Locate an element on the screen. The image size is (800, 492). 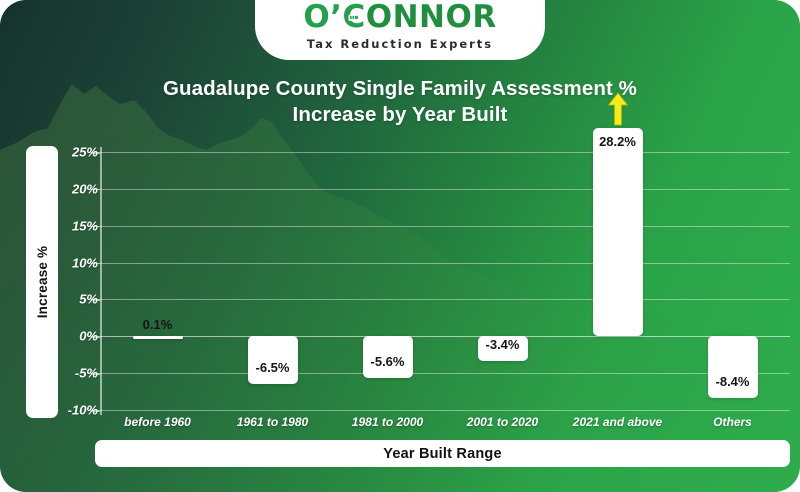
fork-house-icon is located at coordinates (354, 17).